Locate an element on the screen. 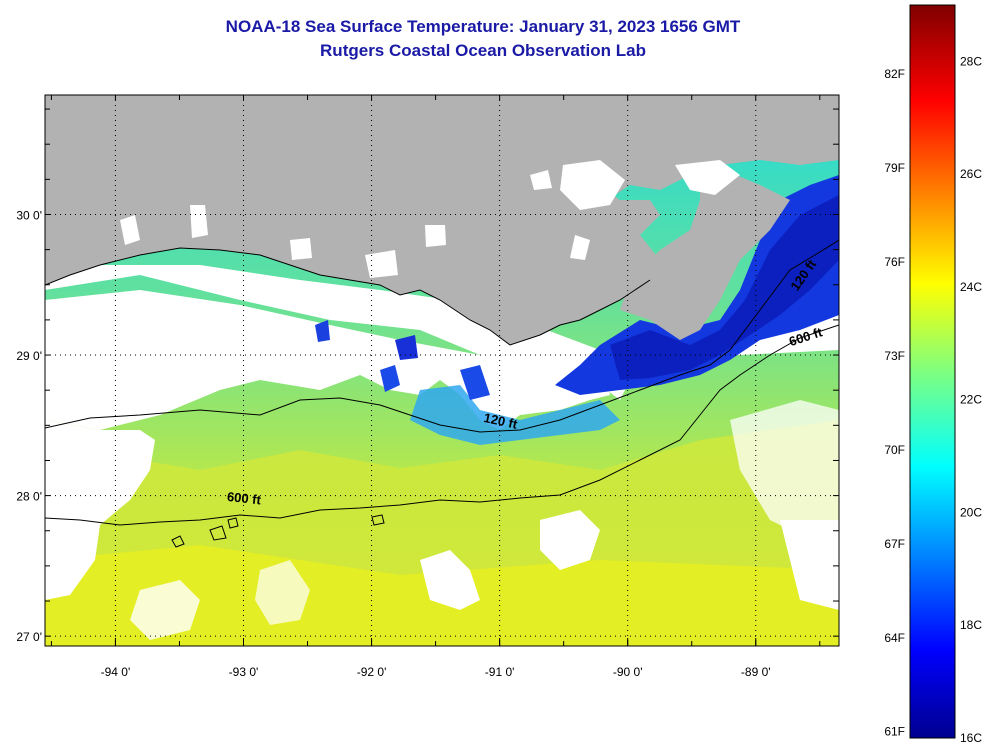 The height and width of the screenshot is (754, 992). lat-tick-label: 30 0' is located at coordinates (29, 215).